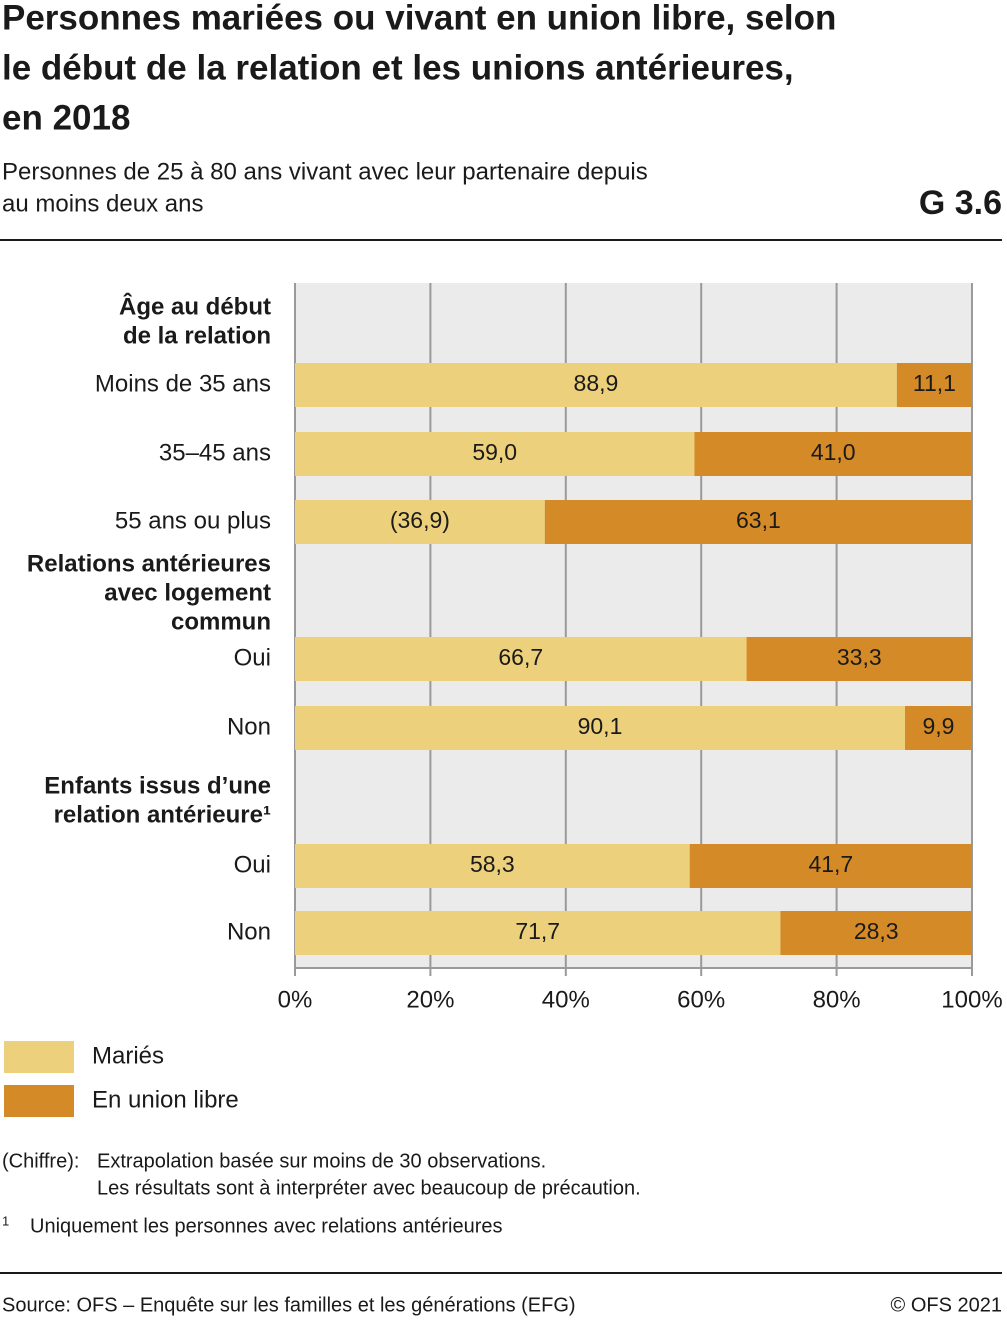  Describe the element at coordinates (221, 621) in the screenshot. I see `group-label: commun` at that location.